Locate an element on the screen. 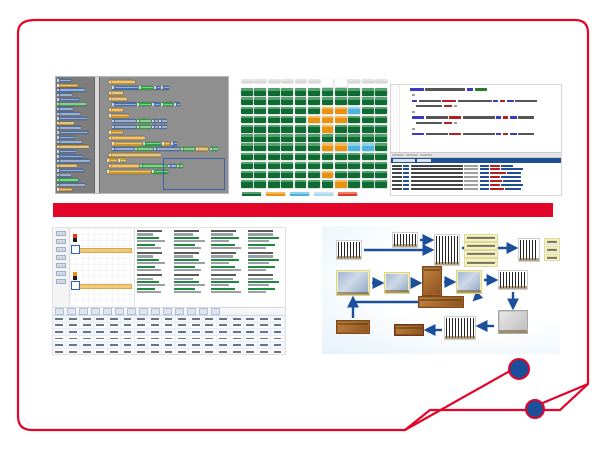 The height and width of the screenshot is (450, 600). slot-cell-r0-c1 is located at coordinates (260, 81).